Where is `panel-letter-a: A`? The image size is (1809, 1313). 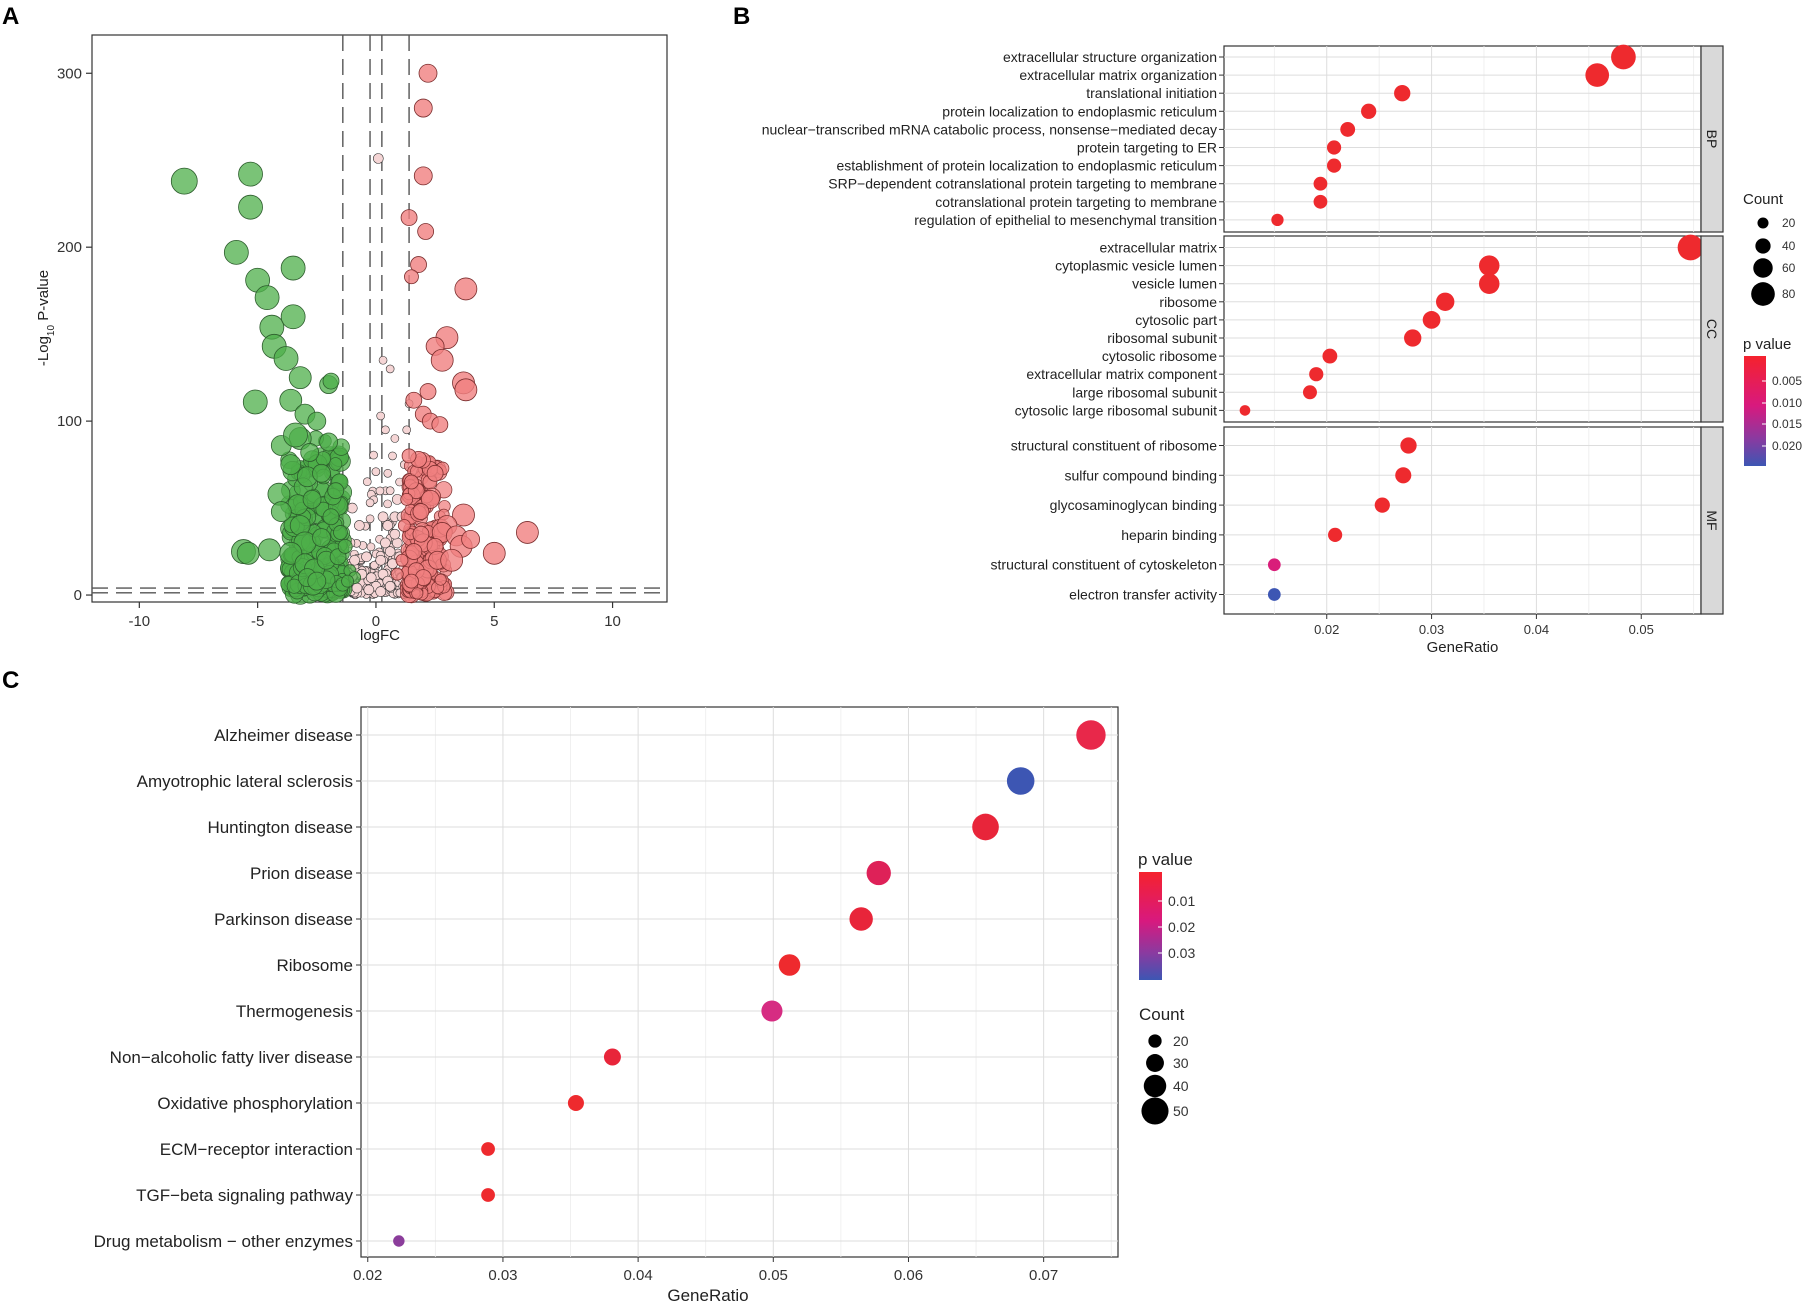 panel-letter-a: A is located at coordinates (10, 16).